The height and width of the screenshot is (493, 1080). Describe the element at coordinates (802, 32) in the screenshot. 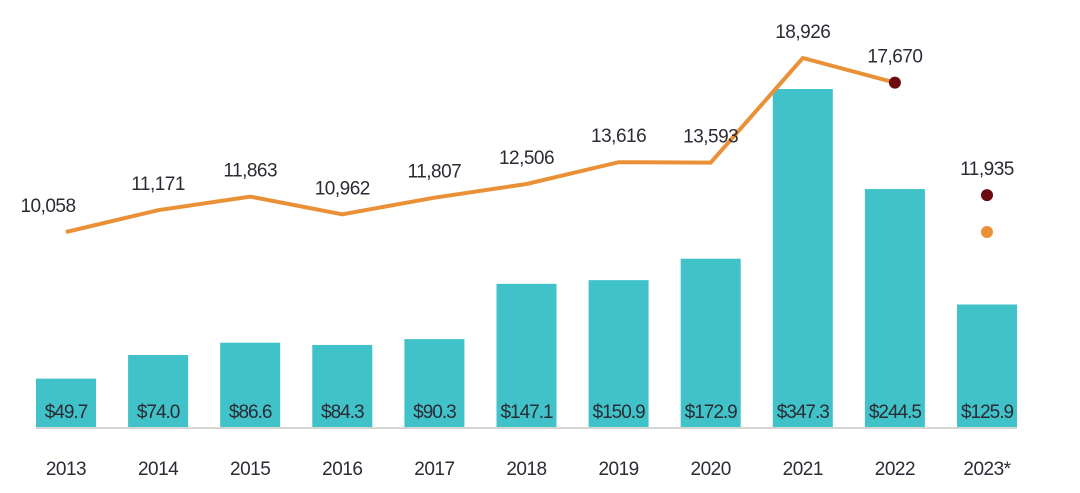

I see `line-label: 18,926` at that location.